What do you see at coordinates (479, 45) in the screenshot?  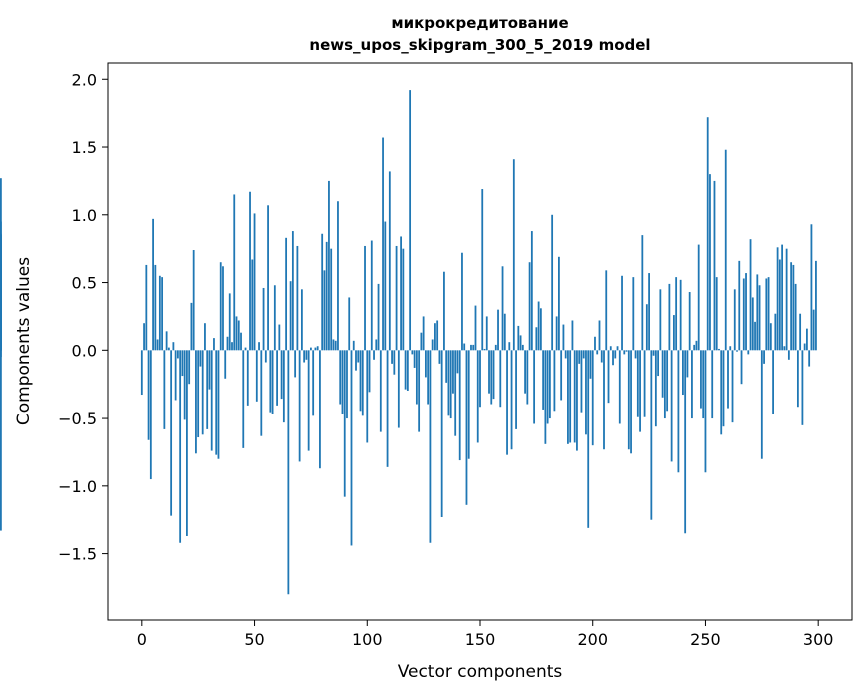 I see `chart-title-line-2: news_upos_skipgram_300_5_2019 model` at bounding box center [479, 45].